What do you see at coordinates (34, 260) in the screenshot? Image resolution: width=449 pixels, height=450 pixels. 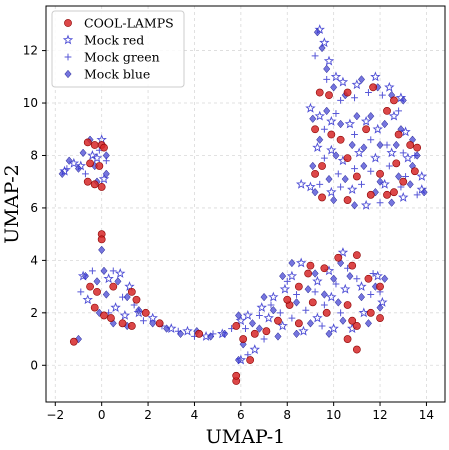 I see `y-tick-label: 4` at bounding box center [34, 260].